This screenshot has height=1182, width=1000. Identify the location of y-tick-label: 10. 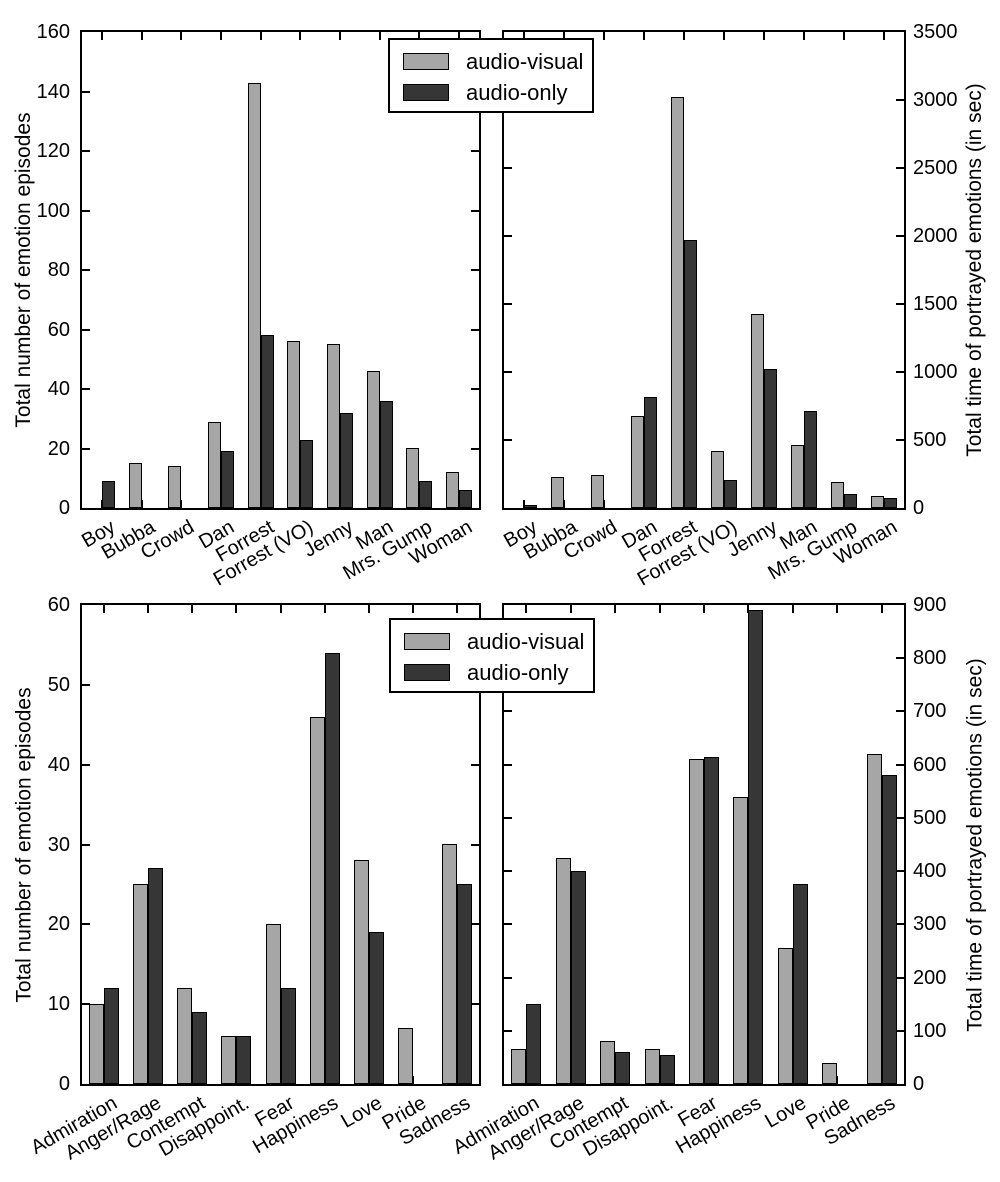
(58, 1004).